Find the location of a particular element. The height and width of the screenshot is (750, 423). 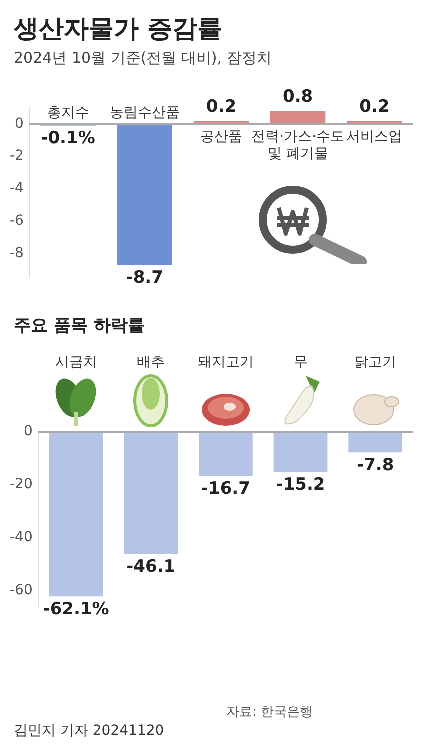

chart-title: 주요 품목 하락률 is located at coordinates (79, 326).